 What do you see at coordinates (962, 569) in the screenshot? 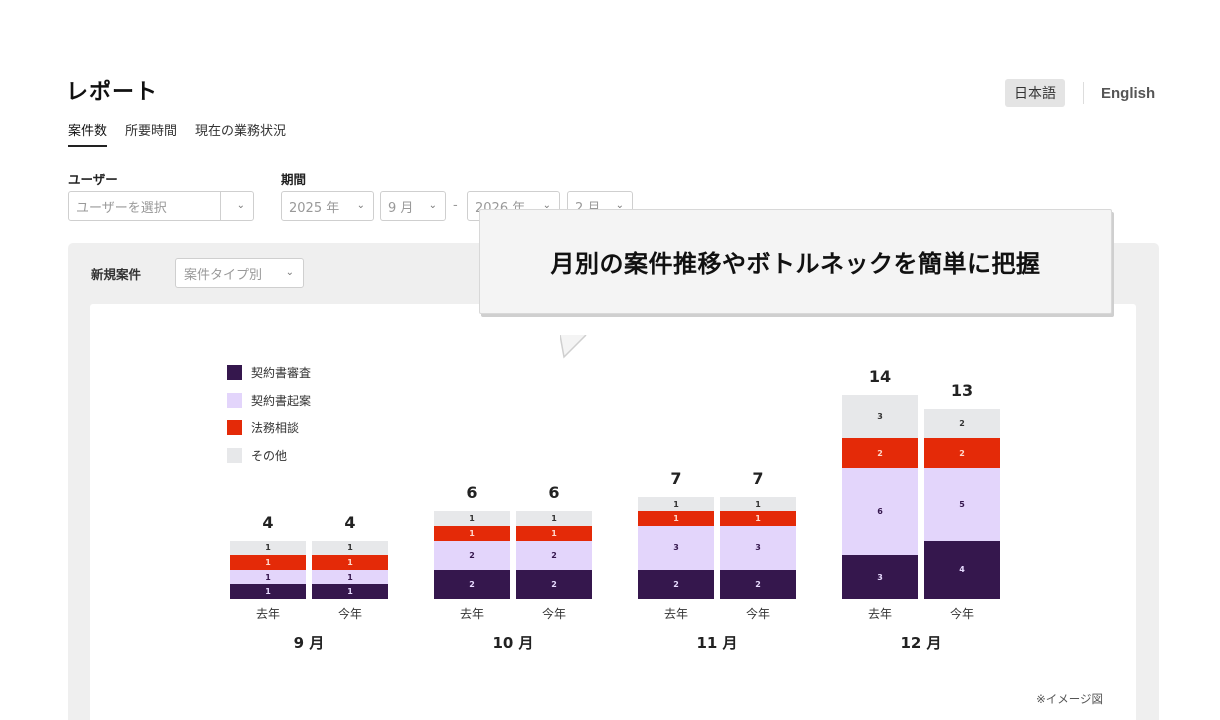
I see `bar-segment: 4` at bounding box center [962, 569].